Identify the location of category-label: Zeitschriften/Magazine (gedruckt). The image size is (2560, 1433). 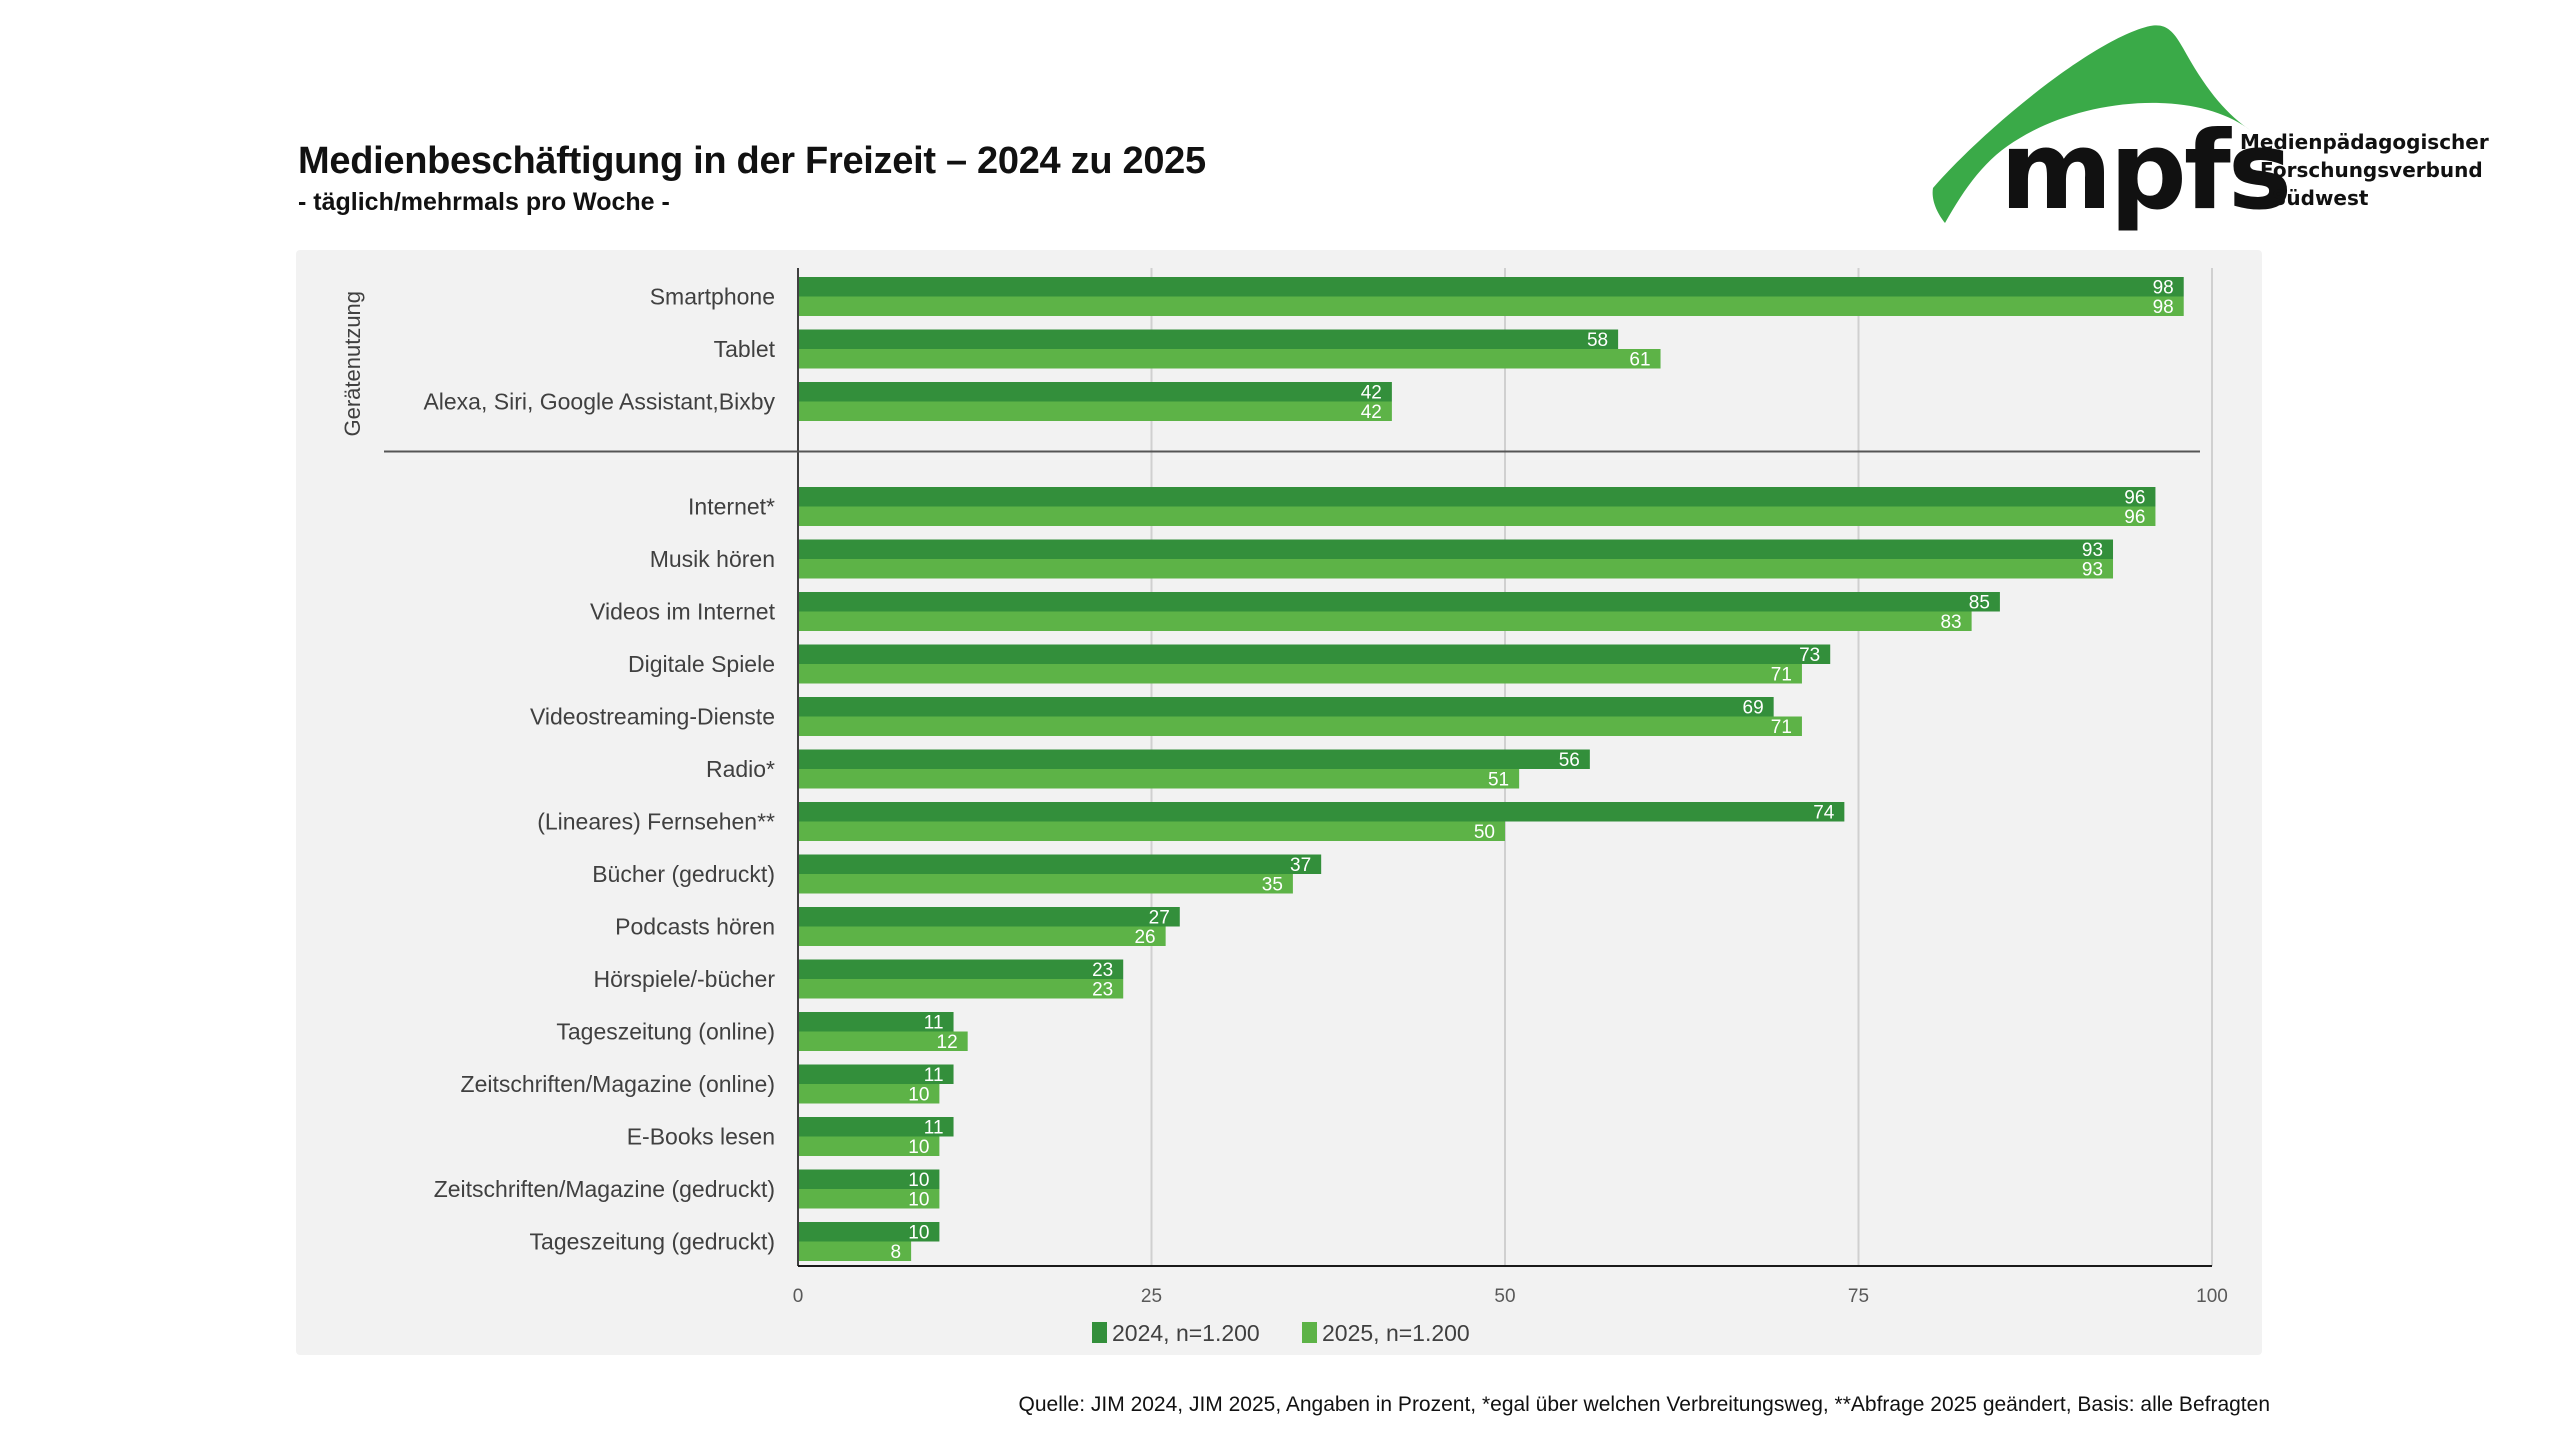
(604, 1189).